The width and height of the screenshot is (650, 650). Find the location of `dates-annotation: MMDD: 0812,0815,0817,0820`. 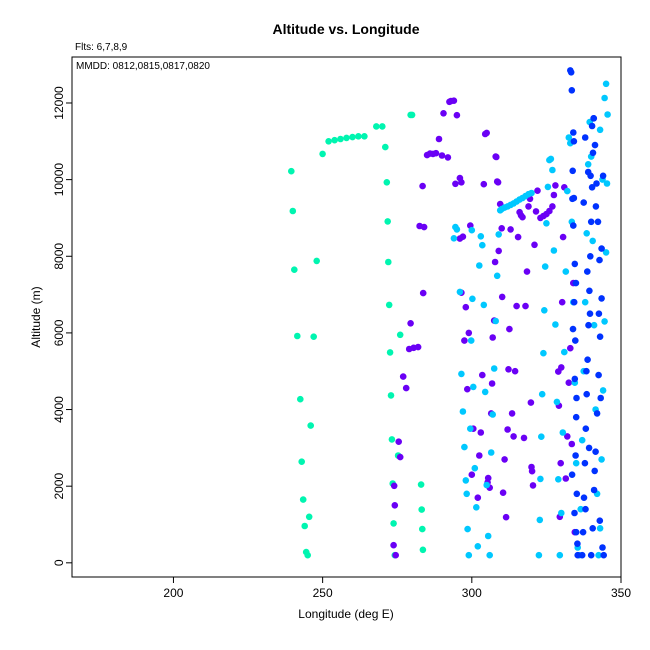

dates-annotation: MMDD: 0812,0815,0817,0820 is located at coordinates (143, 66).